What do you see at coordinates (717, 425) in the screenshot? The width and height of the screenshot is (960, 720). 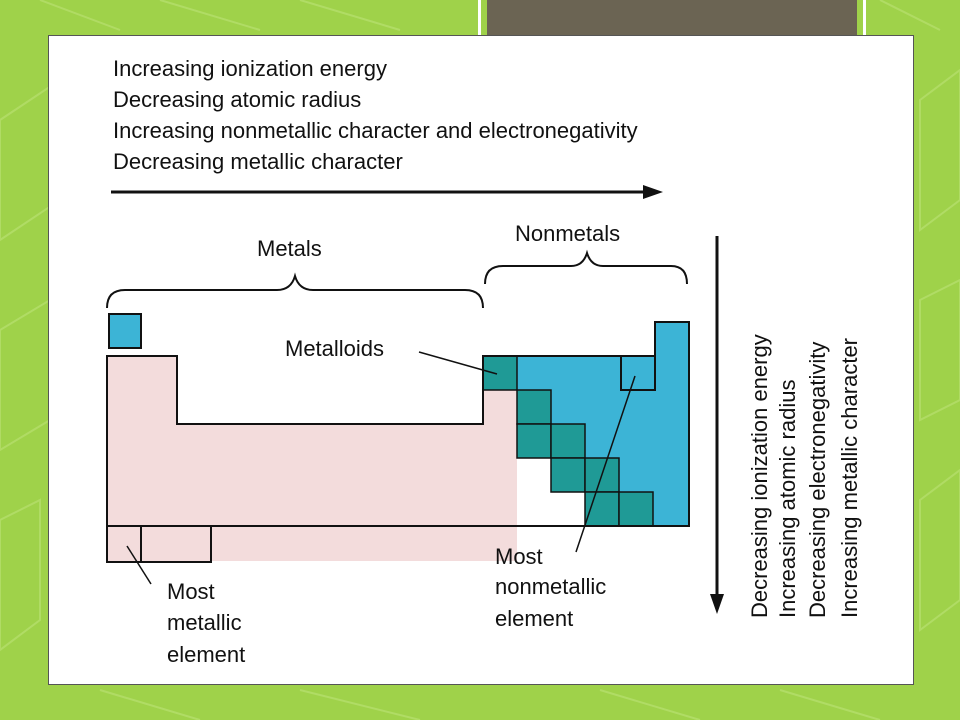 I see `vertical-arrow` at bounding box center [717, 425].